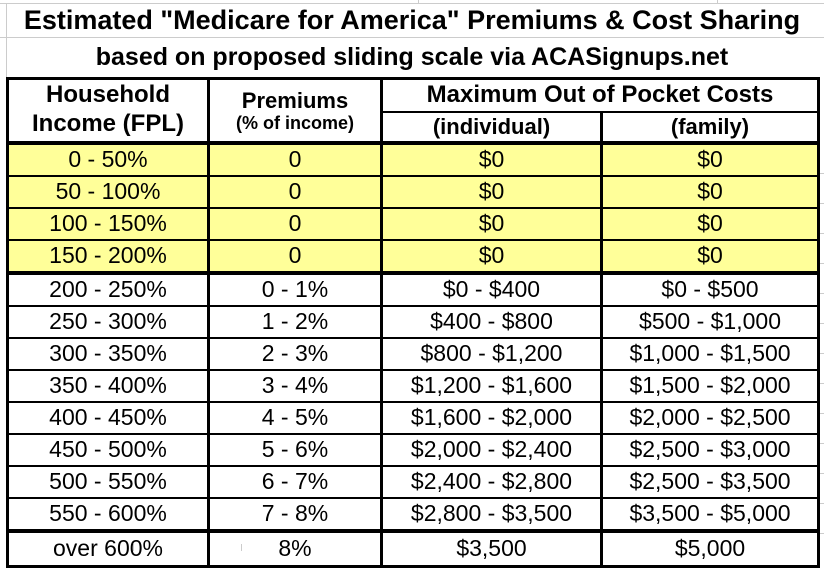  Describe the element at coordinates (295, 449) in the screenshot. I see `cell-premium: 5 - 6%` at that location.